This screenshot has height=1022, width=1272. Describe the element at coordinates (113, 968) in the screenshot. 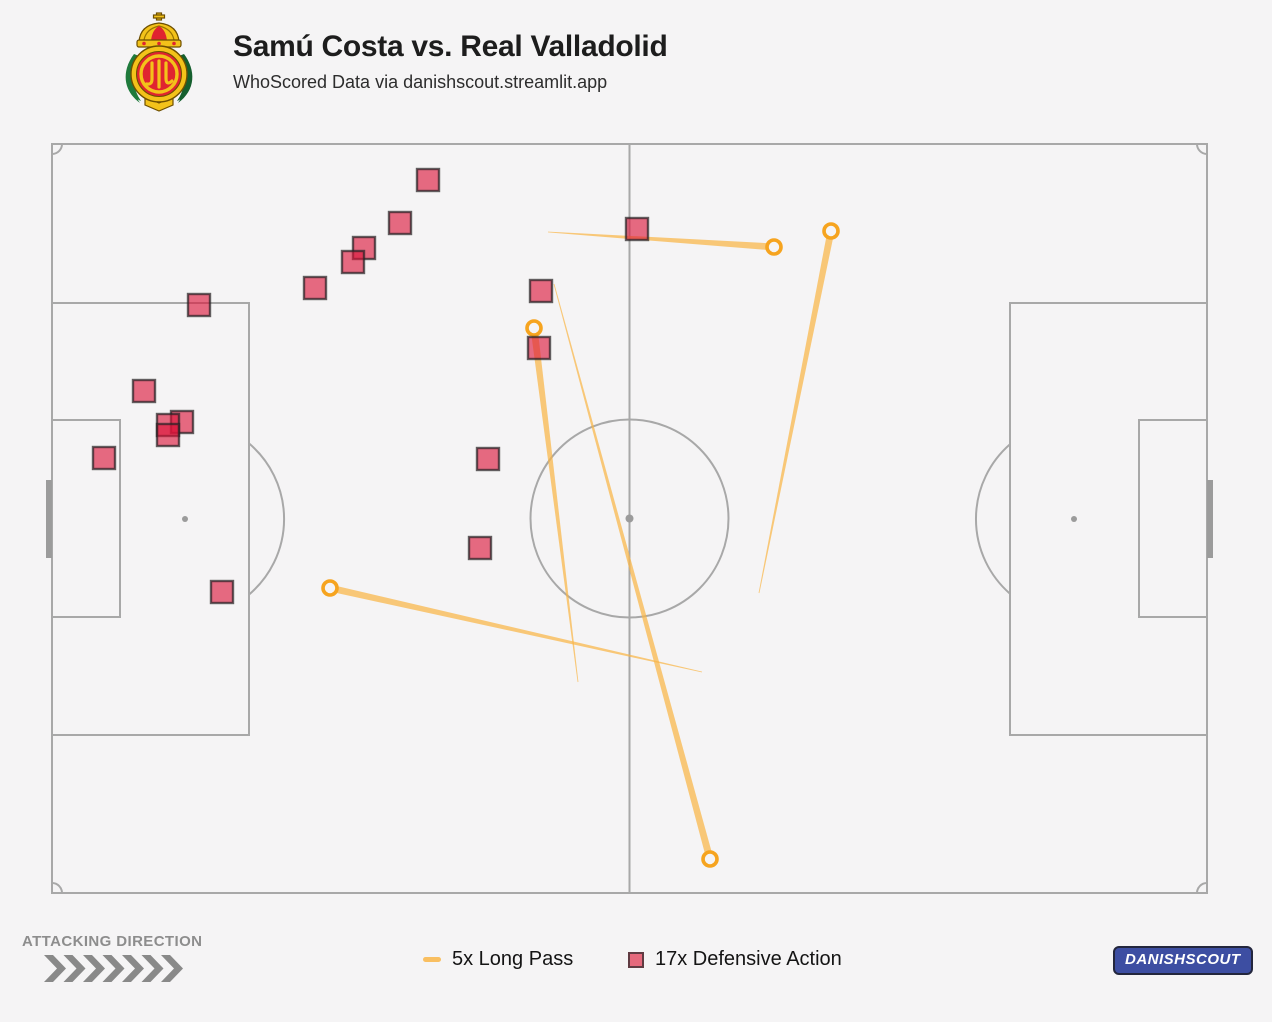

I see `attacking-direction-chevrons-icon` at that location.